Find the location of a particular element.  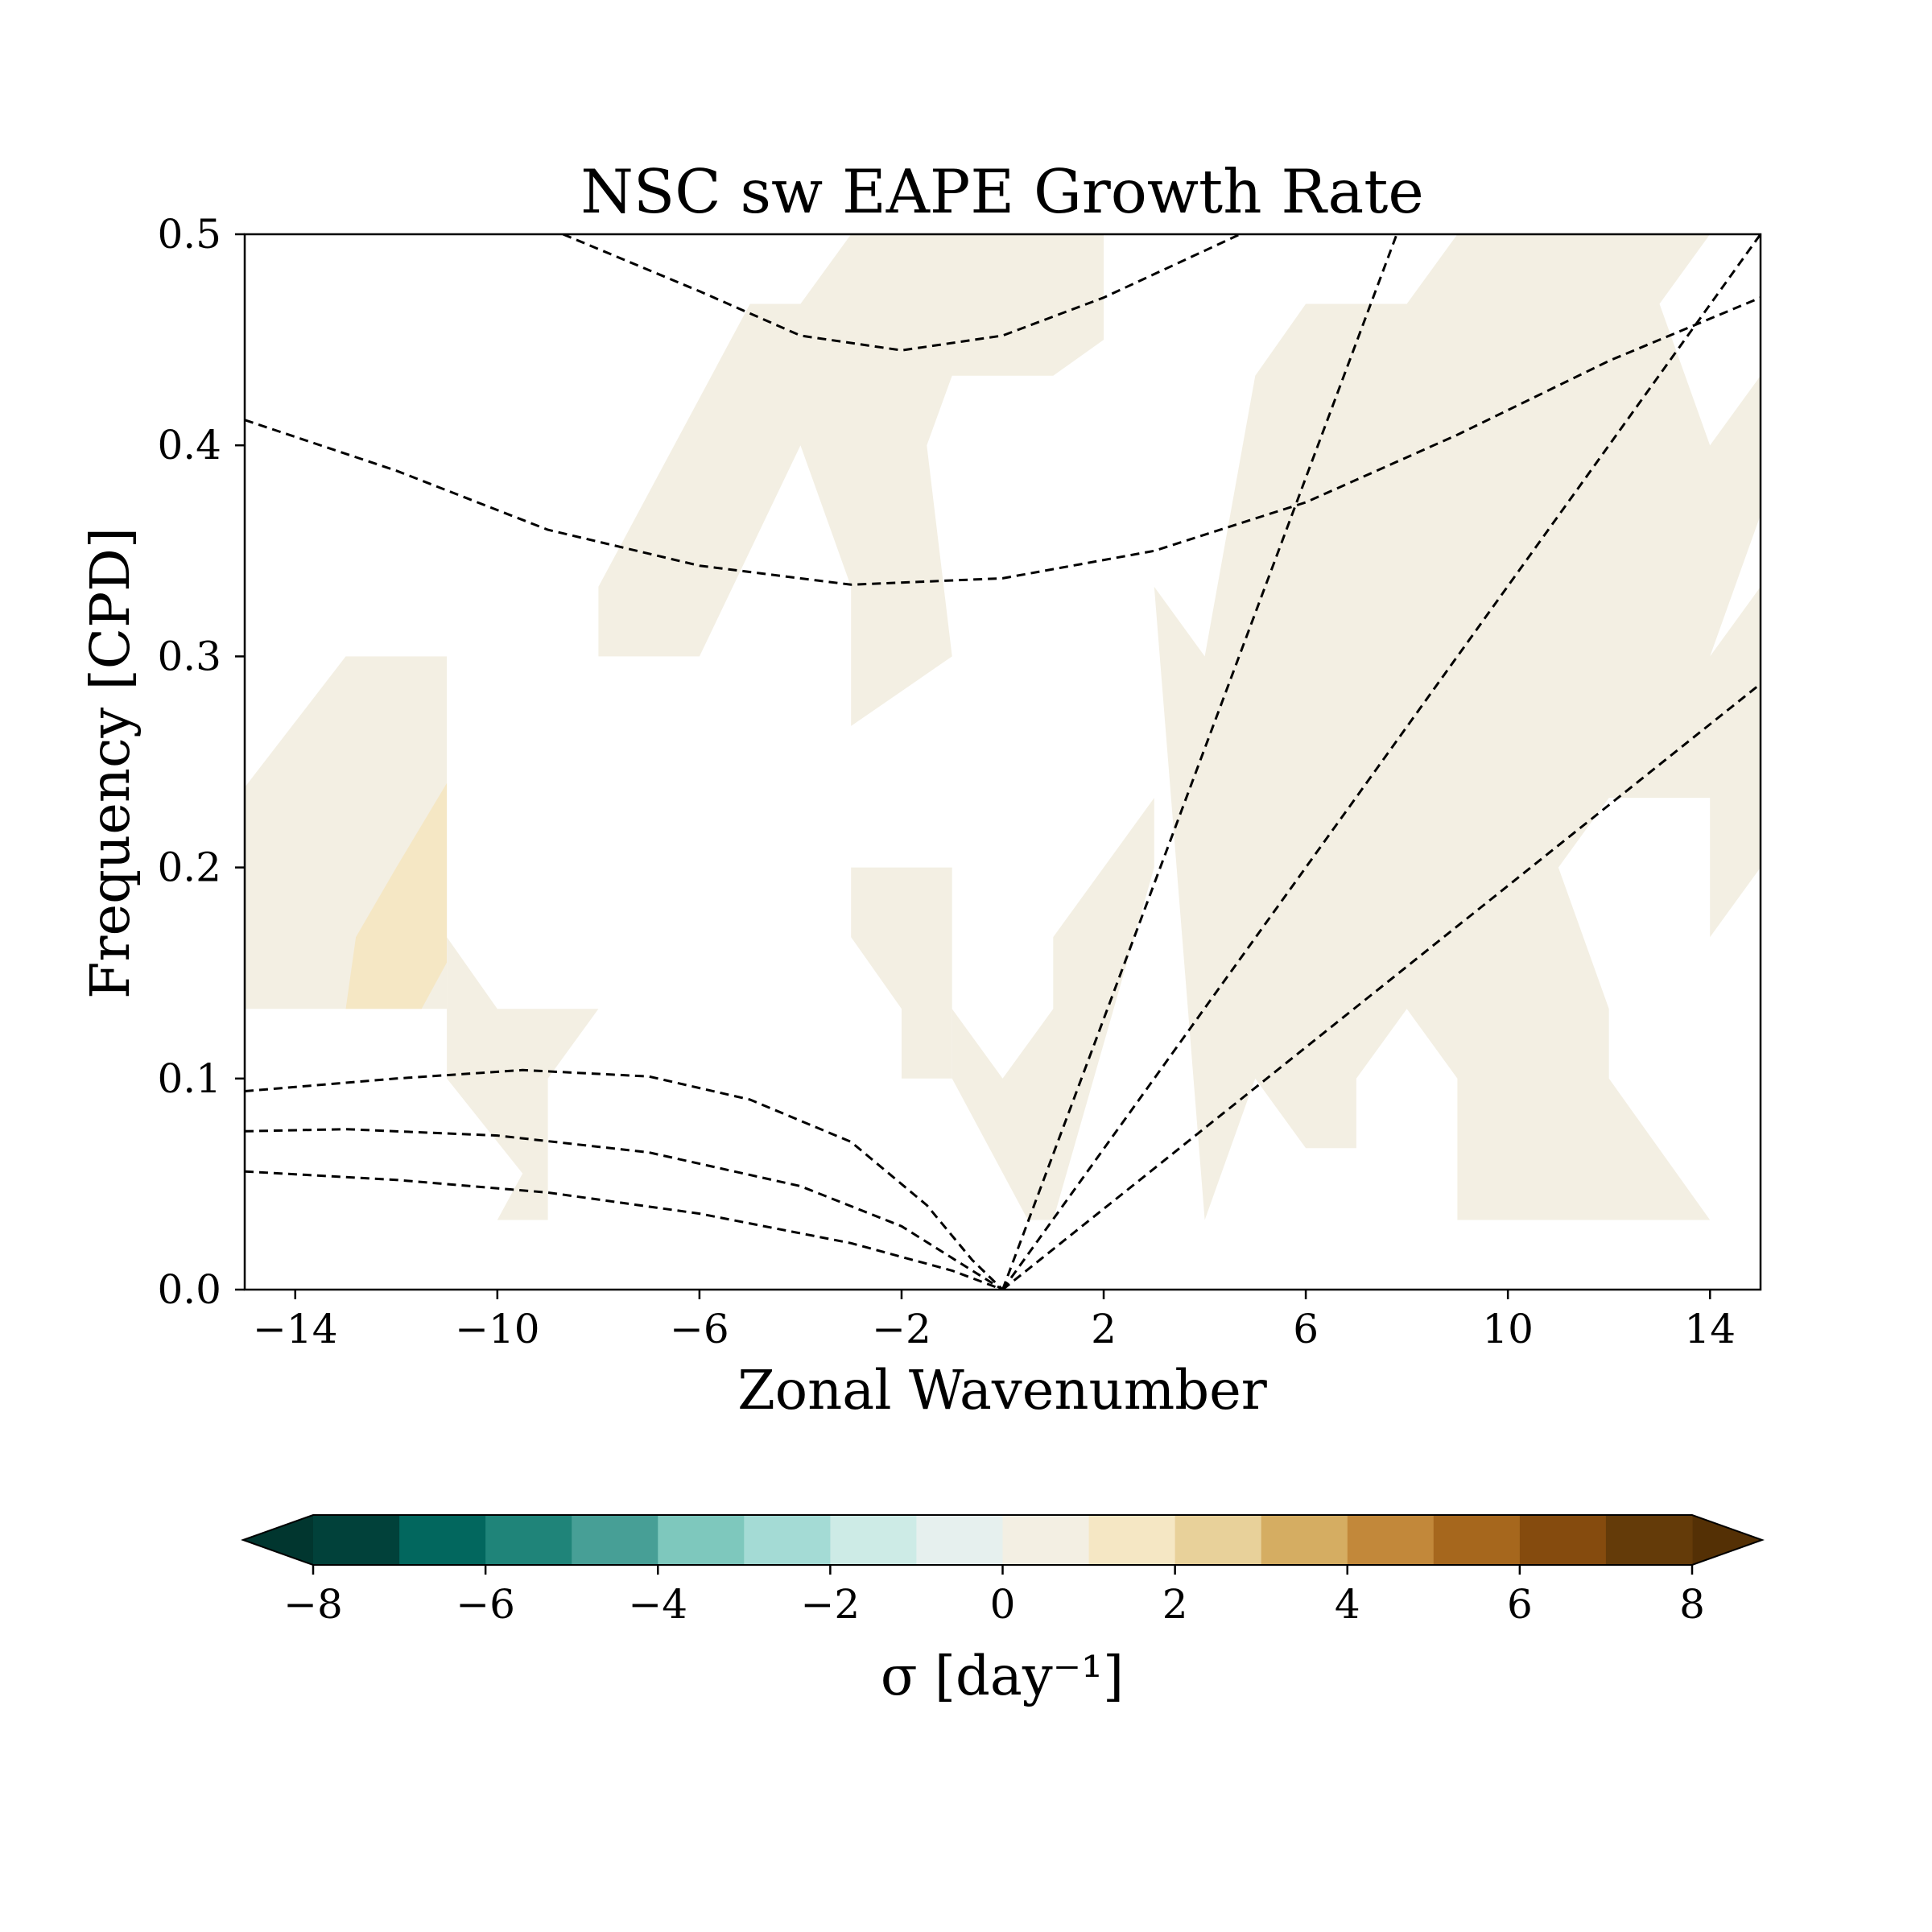

y-tick-label: 0.2 is located at coordinates (189, 867).